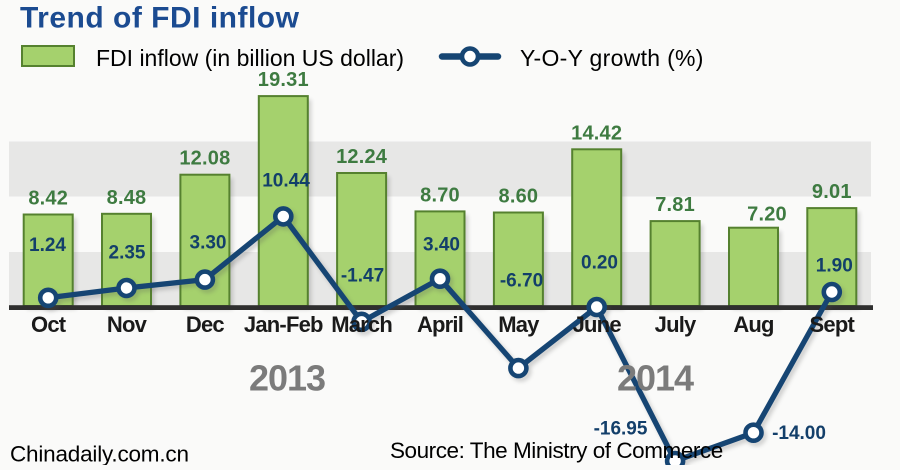 The width and height of the screenshot is (900, 470). I want to click on svg-text: 8.60, so click(519, 197).